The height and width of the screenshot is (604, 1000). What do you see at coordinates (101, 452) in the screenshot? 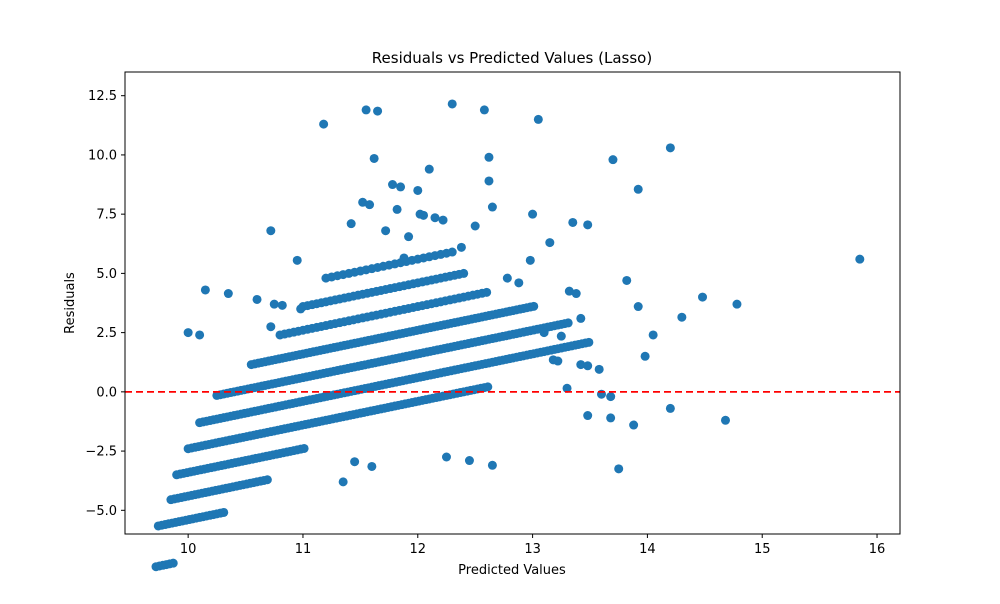
I see `y-tick-label: −2.5` at bounding box center [101, 452].